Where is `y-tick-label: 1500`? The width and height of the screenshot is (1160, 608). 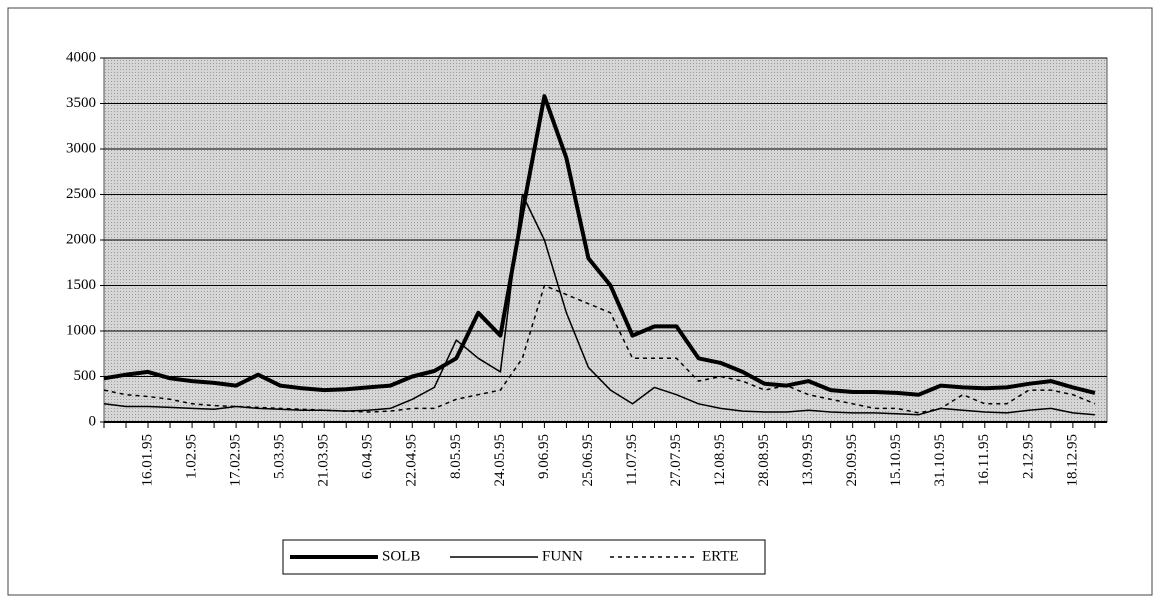
y-tick-label: 1500 is located at coordinates (81, 285).